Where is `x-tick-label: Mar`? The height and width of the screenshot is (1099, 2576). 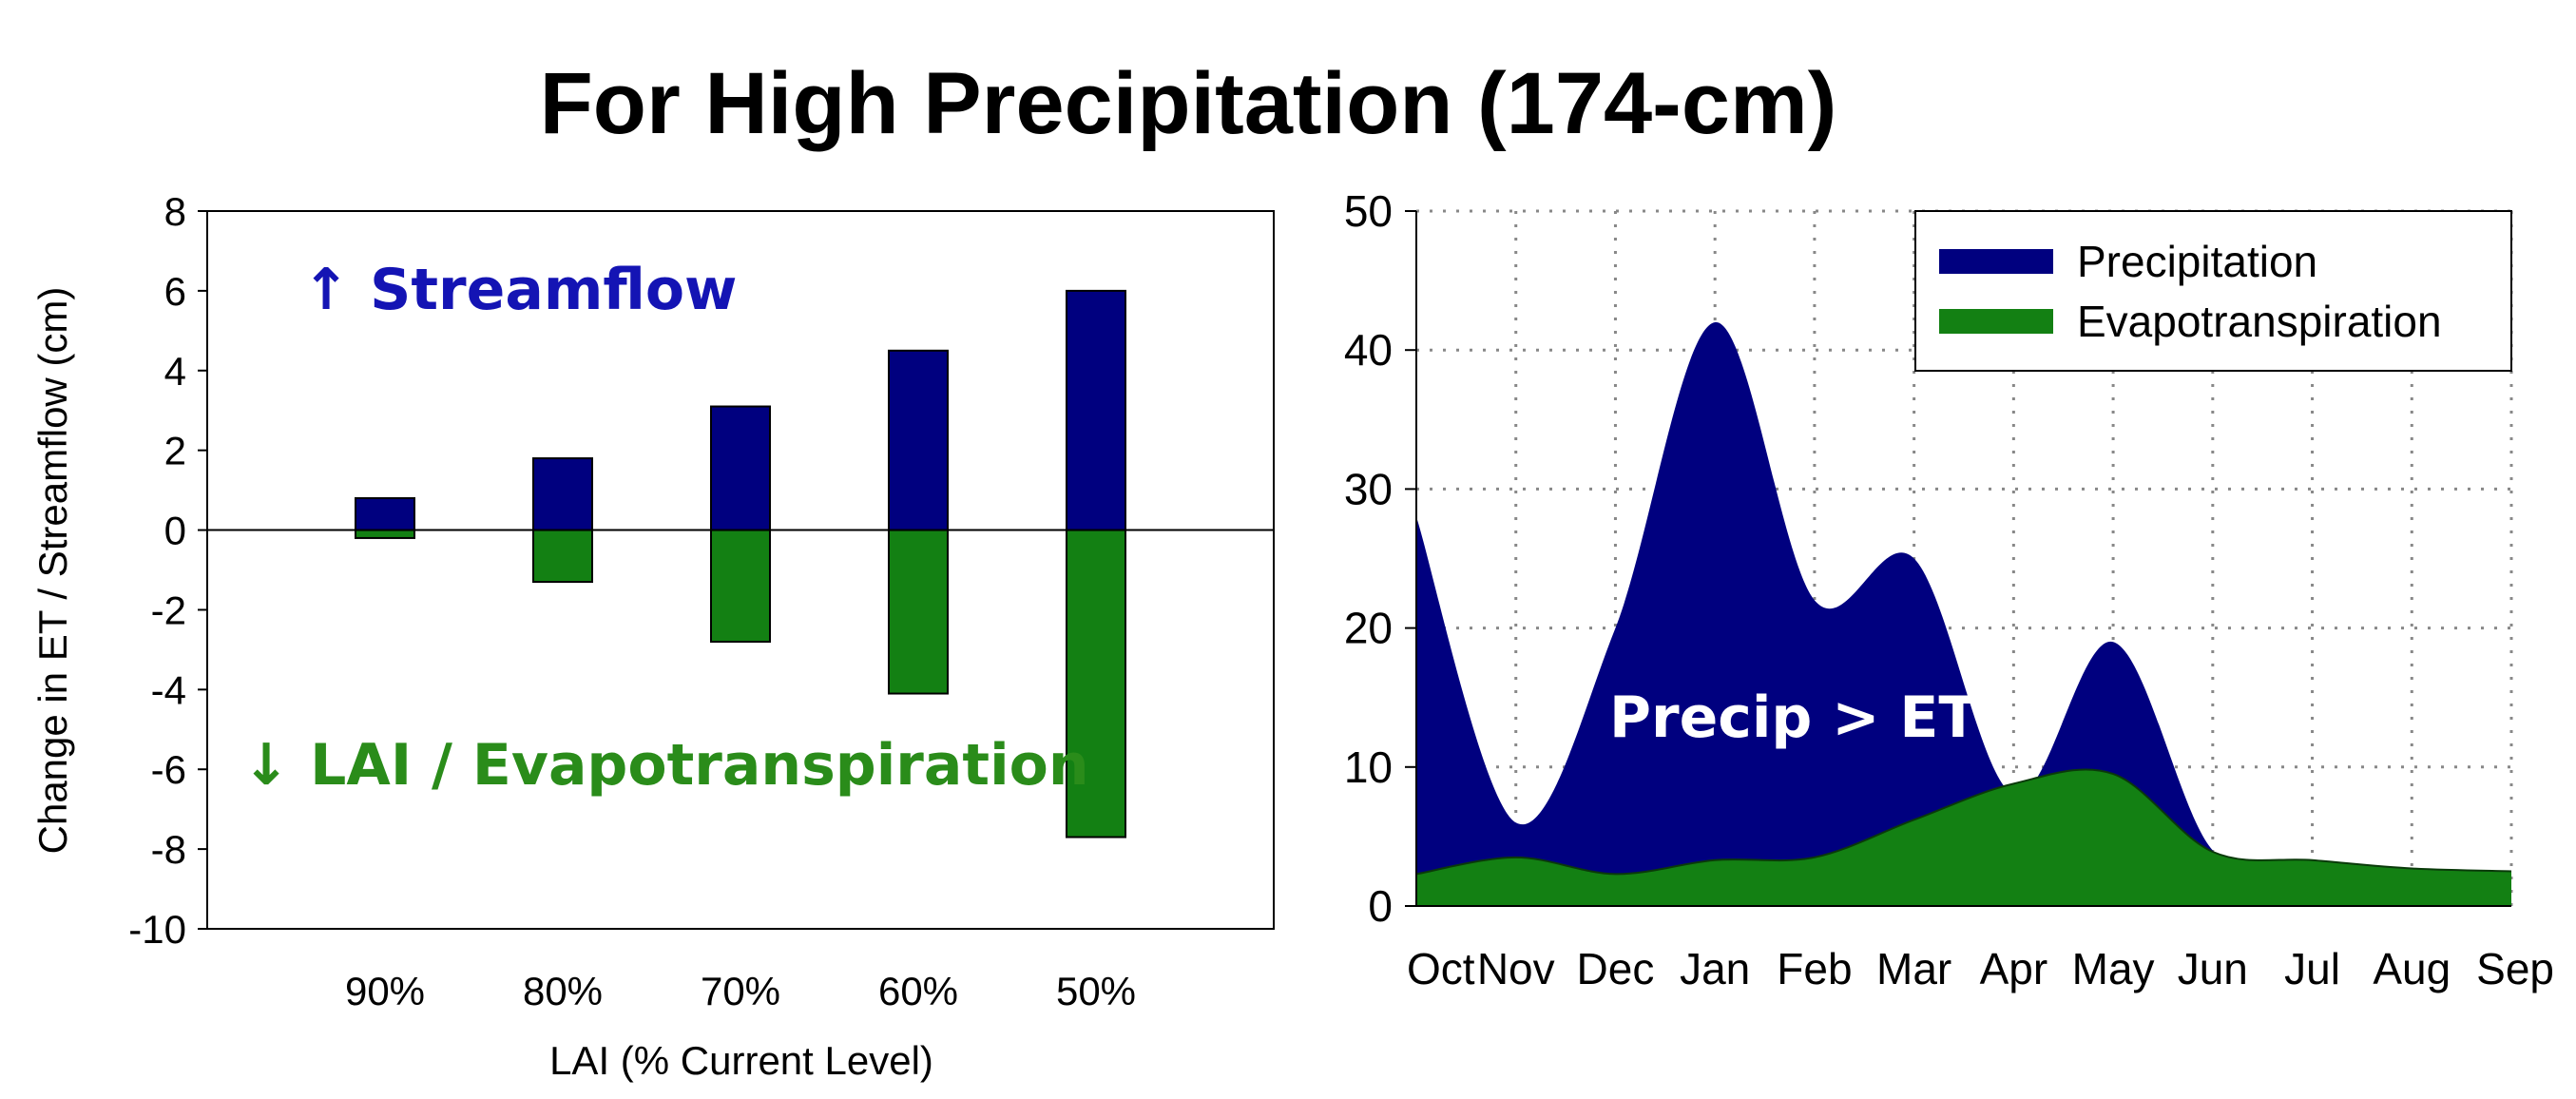
x-tick-label: Mar is located at coordinates (1914, 968).